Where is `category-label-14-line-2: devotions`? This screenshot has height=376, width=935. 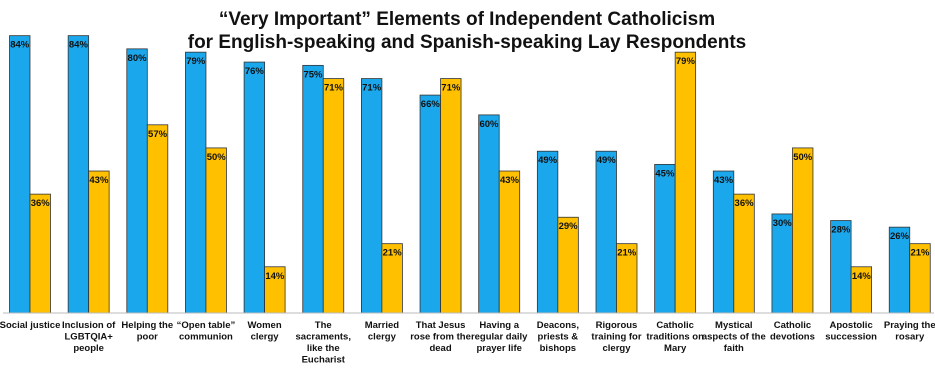 category-label-14-line-2: devotions is located at coordinates (792, 337).